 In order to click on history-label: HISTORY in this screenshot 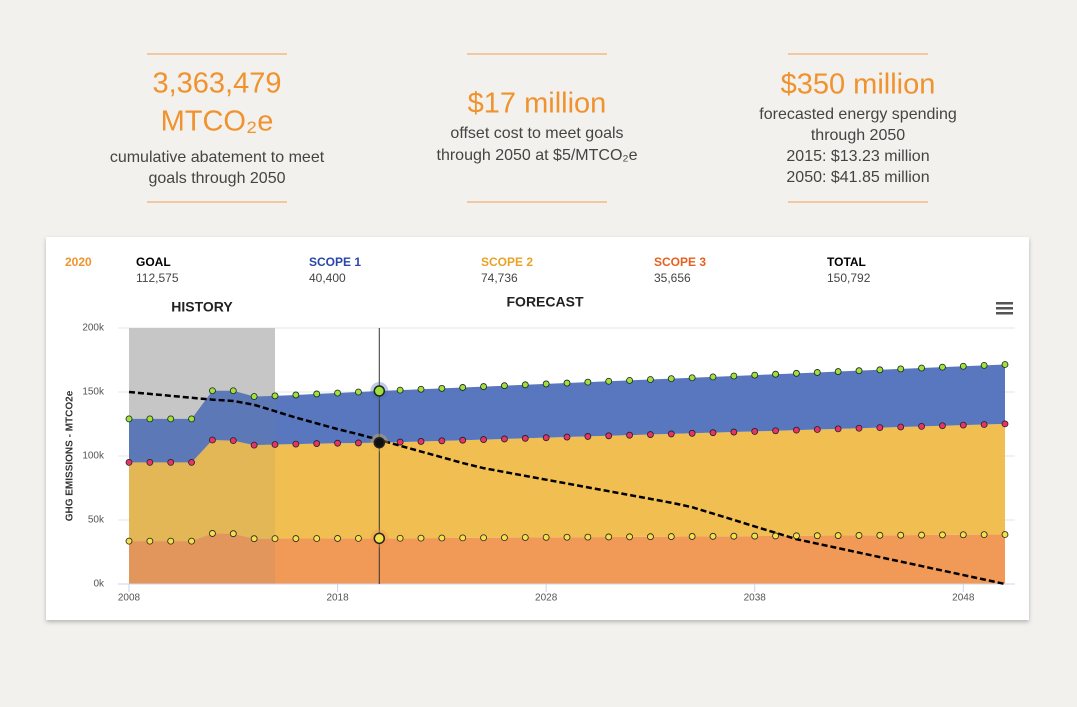, I will do `click(202, 307)`.